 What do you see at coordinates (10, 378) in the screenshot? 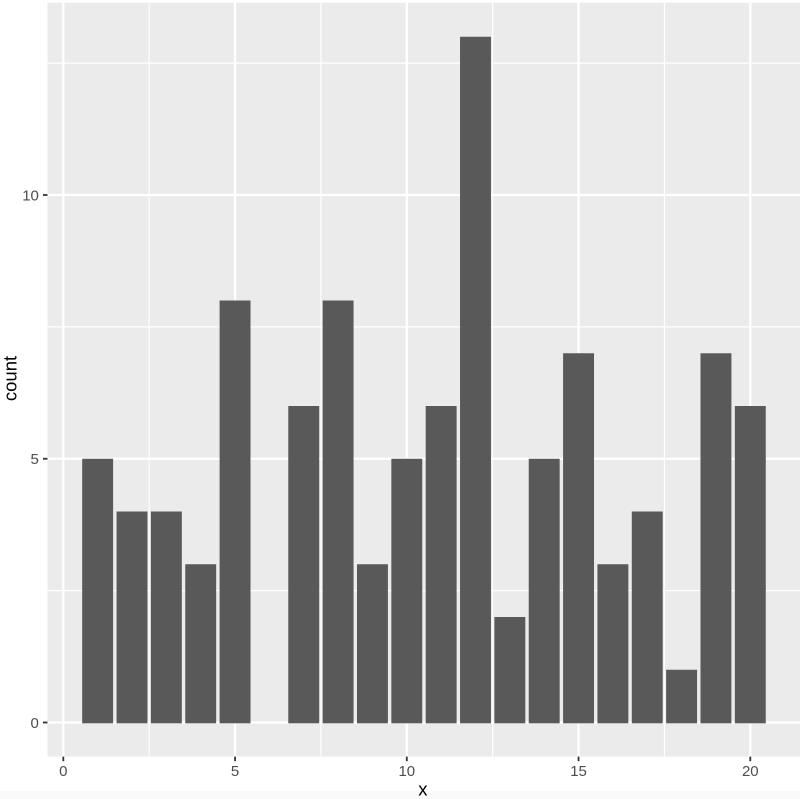
I see `svg-text: count` at bounding box center [10, 378].